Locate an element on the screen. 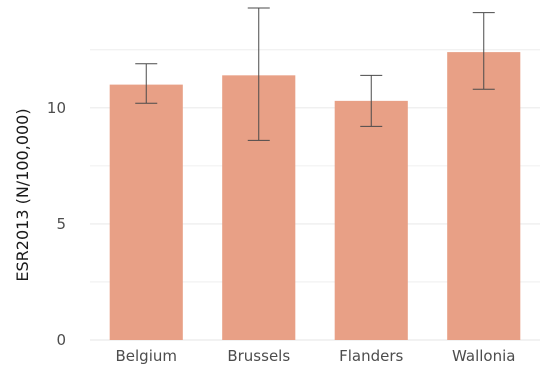  x-tick-label: Belgium is located at coordinates (147, 356).